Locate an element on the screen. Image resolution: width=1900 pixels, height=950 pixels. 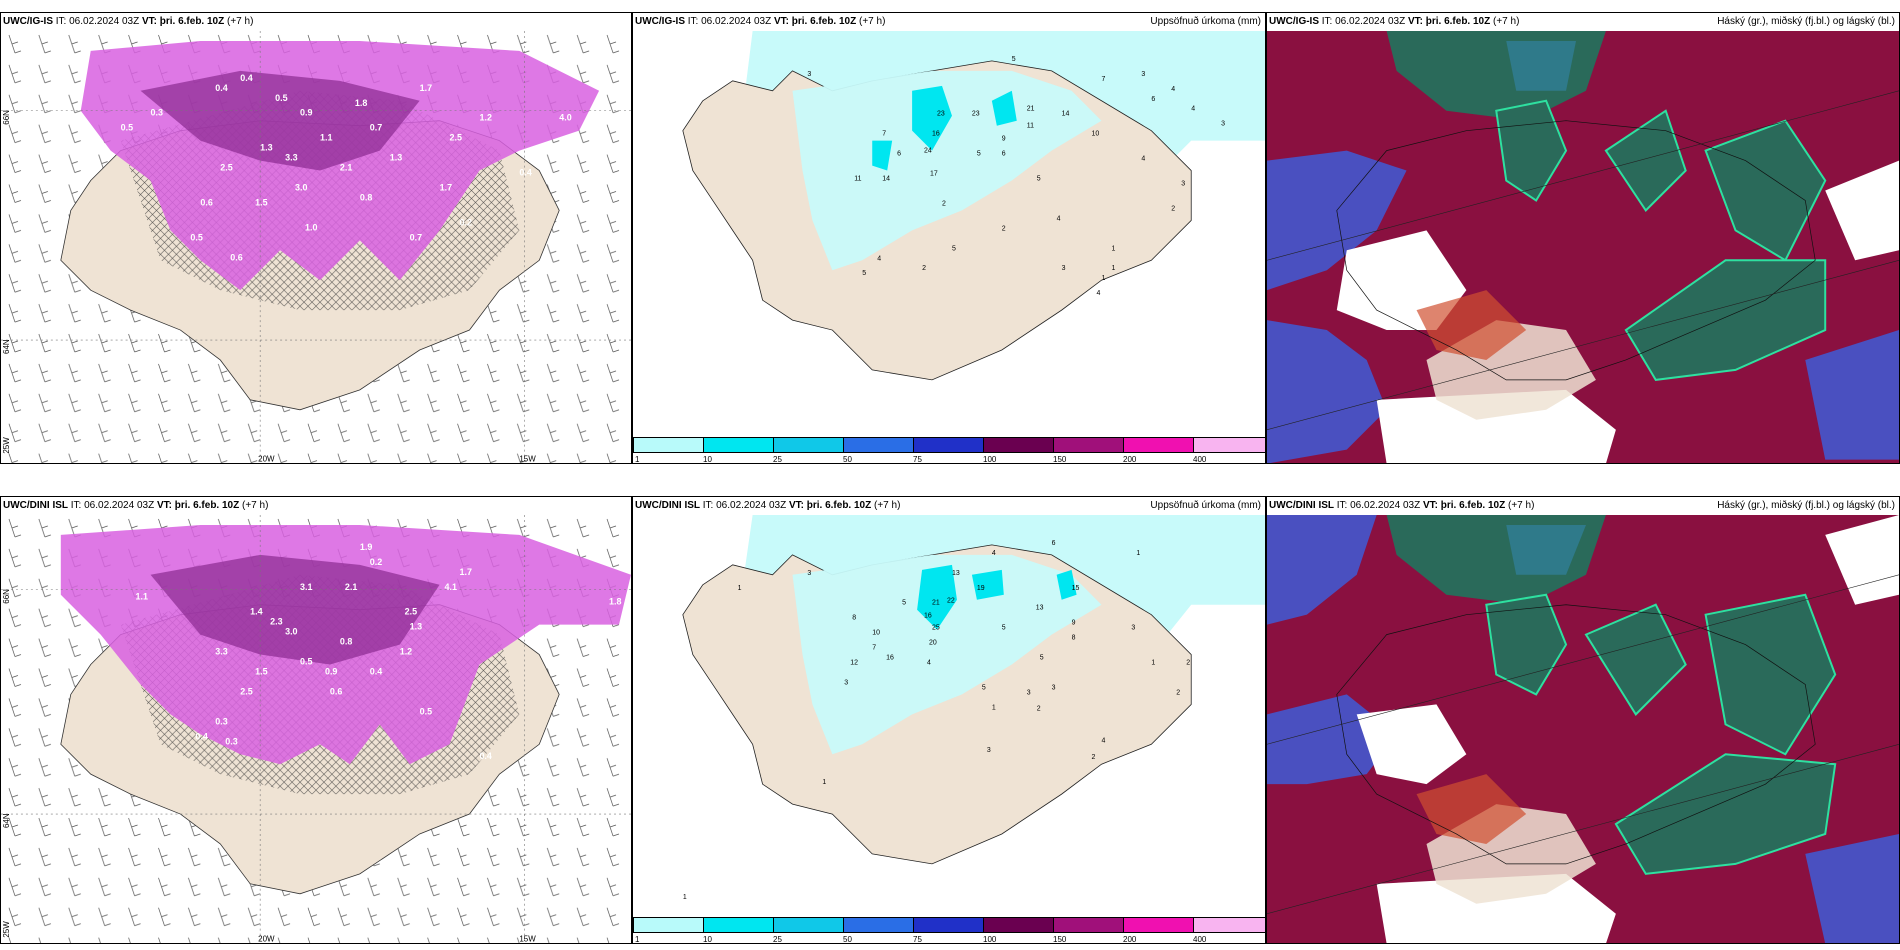
snow-label: 0.2 is located at coordinates (466, 222).